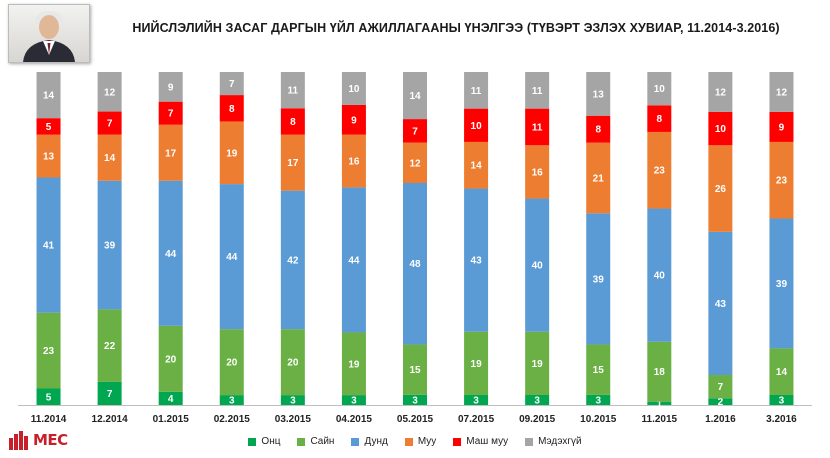 This screenshot has width=830, height=458. What do you see at coordinates (38, 440) in the screenshot?
I see `mec-logo: MEC` at bounding box center [38, 440].